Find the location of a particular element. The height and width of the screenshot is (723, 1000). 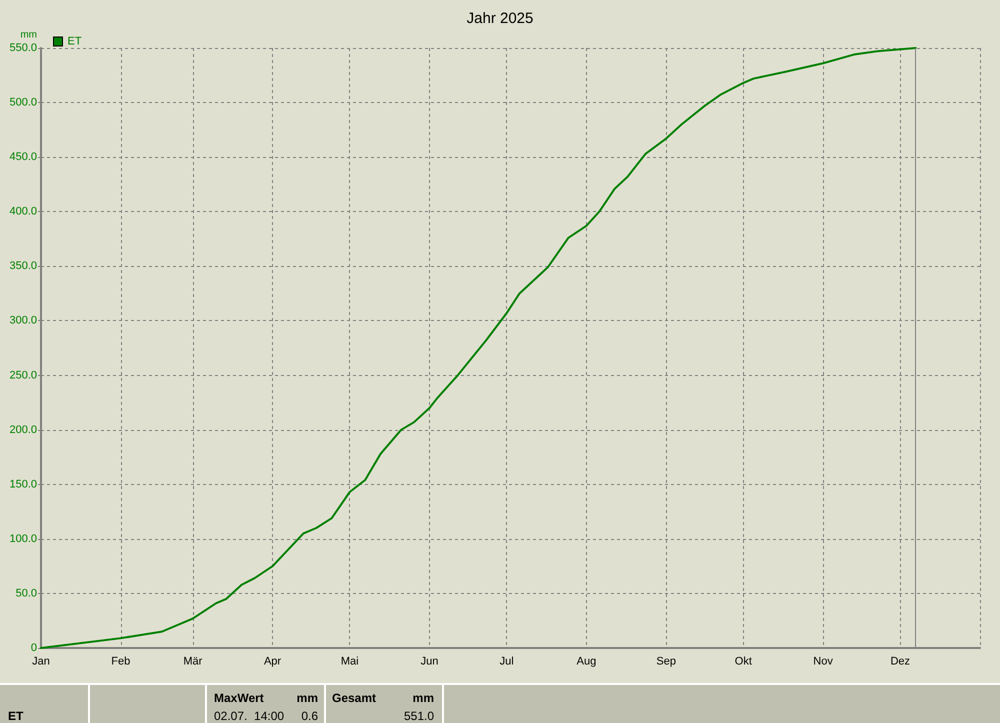

x-tick-label: Jan is located at coordinates (41, 662).